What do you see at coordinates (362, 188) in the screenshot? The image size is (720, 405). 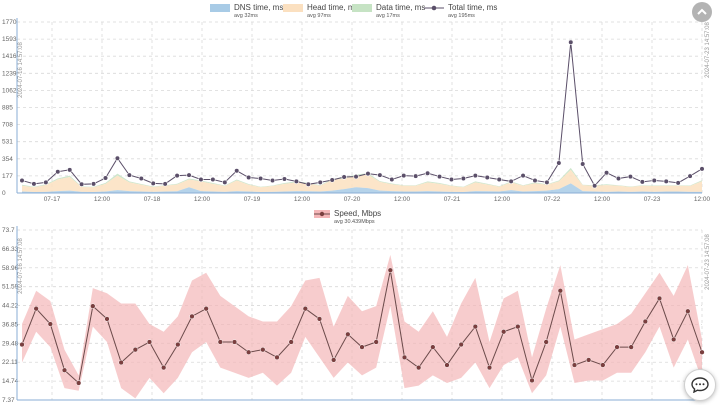 I see `dns-time-area` at bounding box center [362, 188].